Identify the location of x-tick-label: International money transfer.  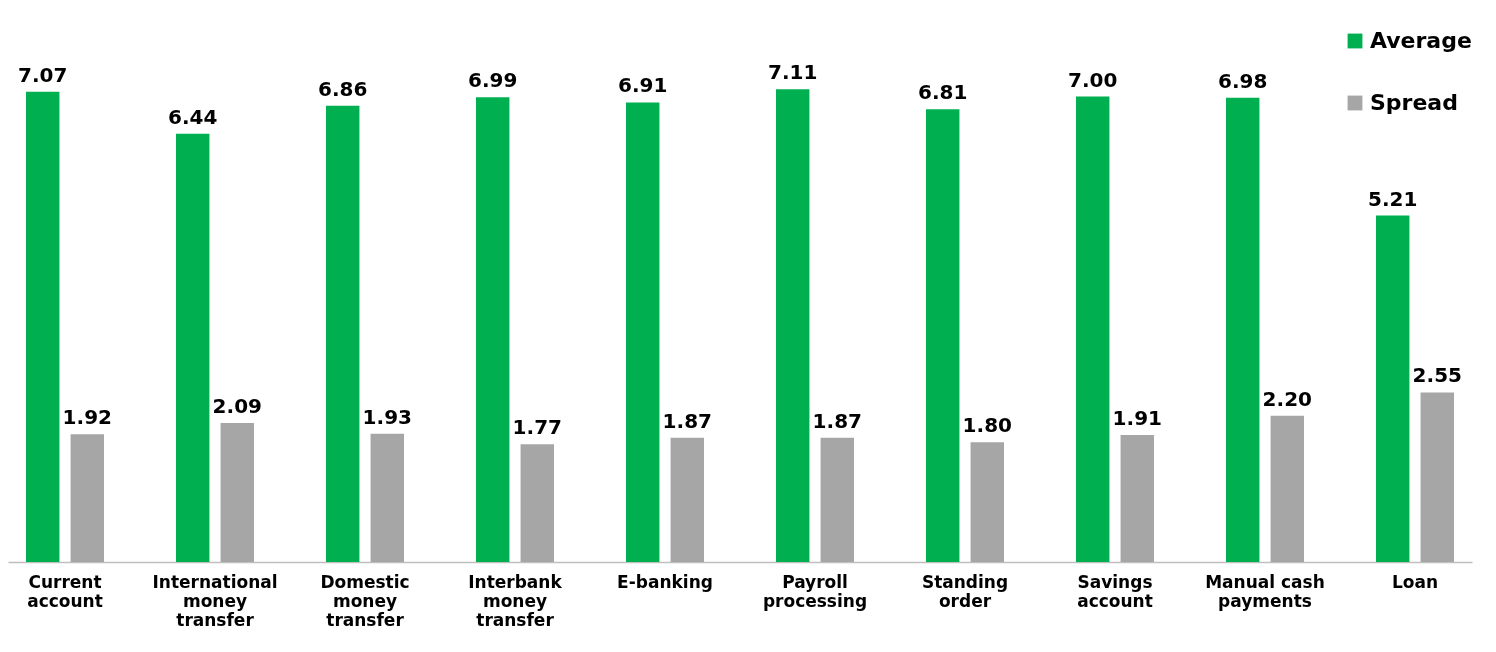
(215, 600).